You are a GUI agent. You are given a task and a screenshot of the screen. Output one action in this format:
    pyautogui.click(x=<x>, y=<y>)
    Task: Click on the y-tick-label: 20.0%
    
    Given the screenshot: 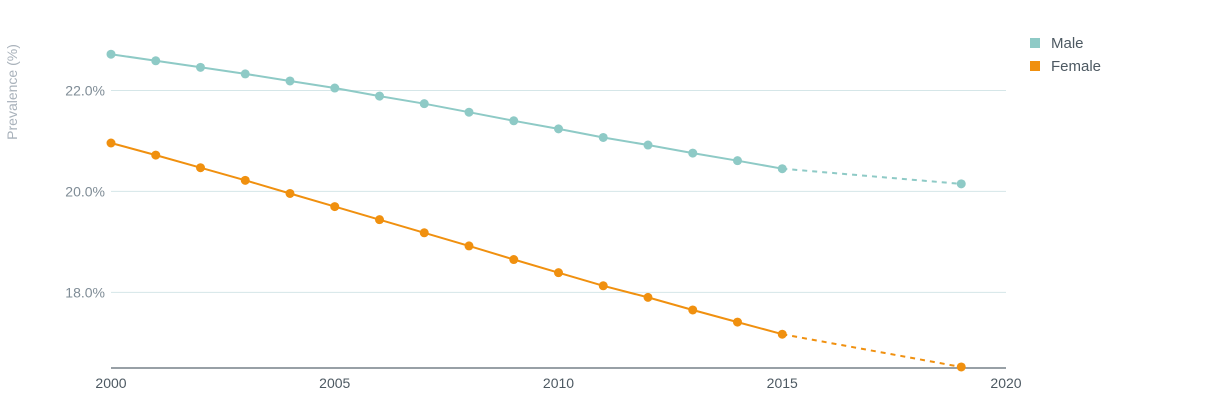 What is the action you would take?
    pyautogui.click(x=85, y=191)
    